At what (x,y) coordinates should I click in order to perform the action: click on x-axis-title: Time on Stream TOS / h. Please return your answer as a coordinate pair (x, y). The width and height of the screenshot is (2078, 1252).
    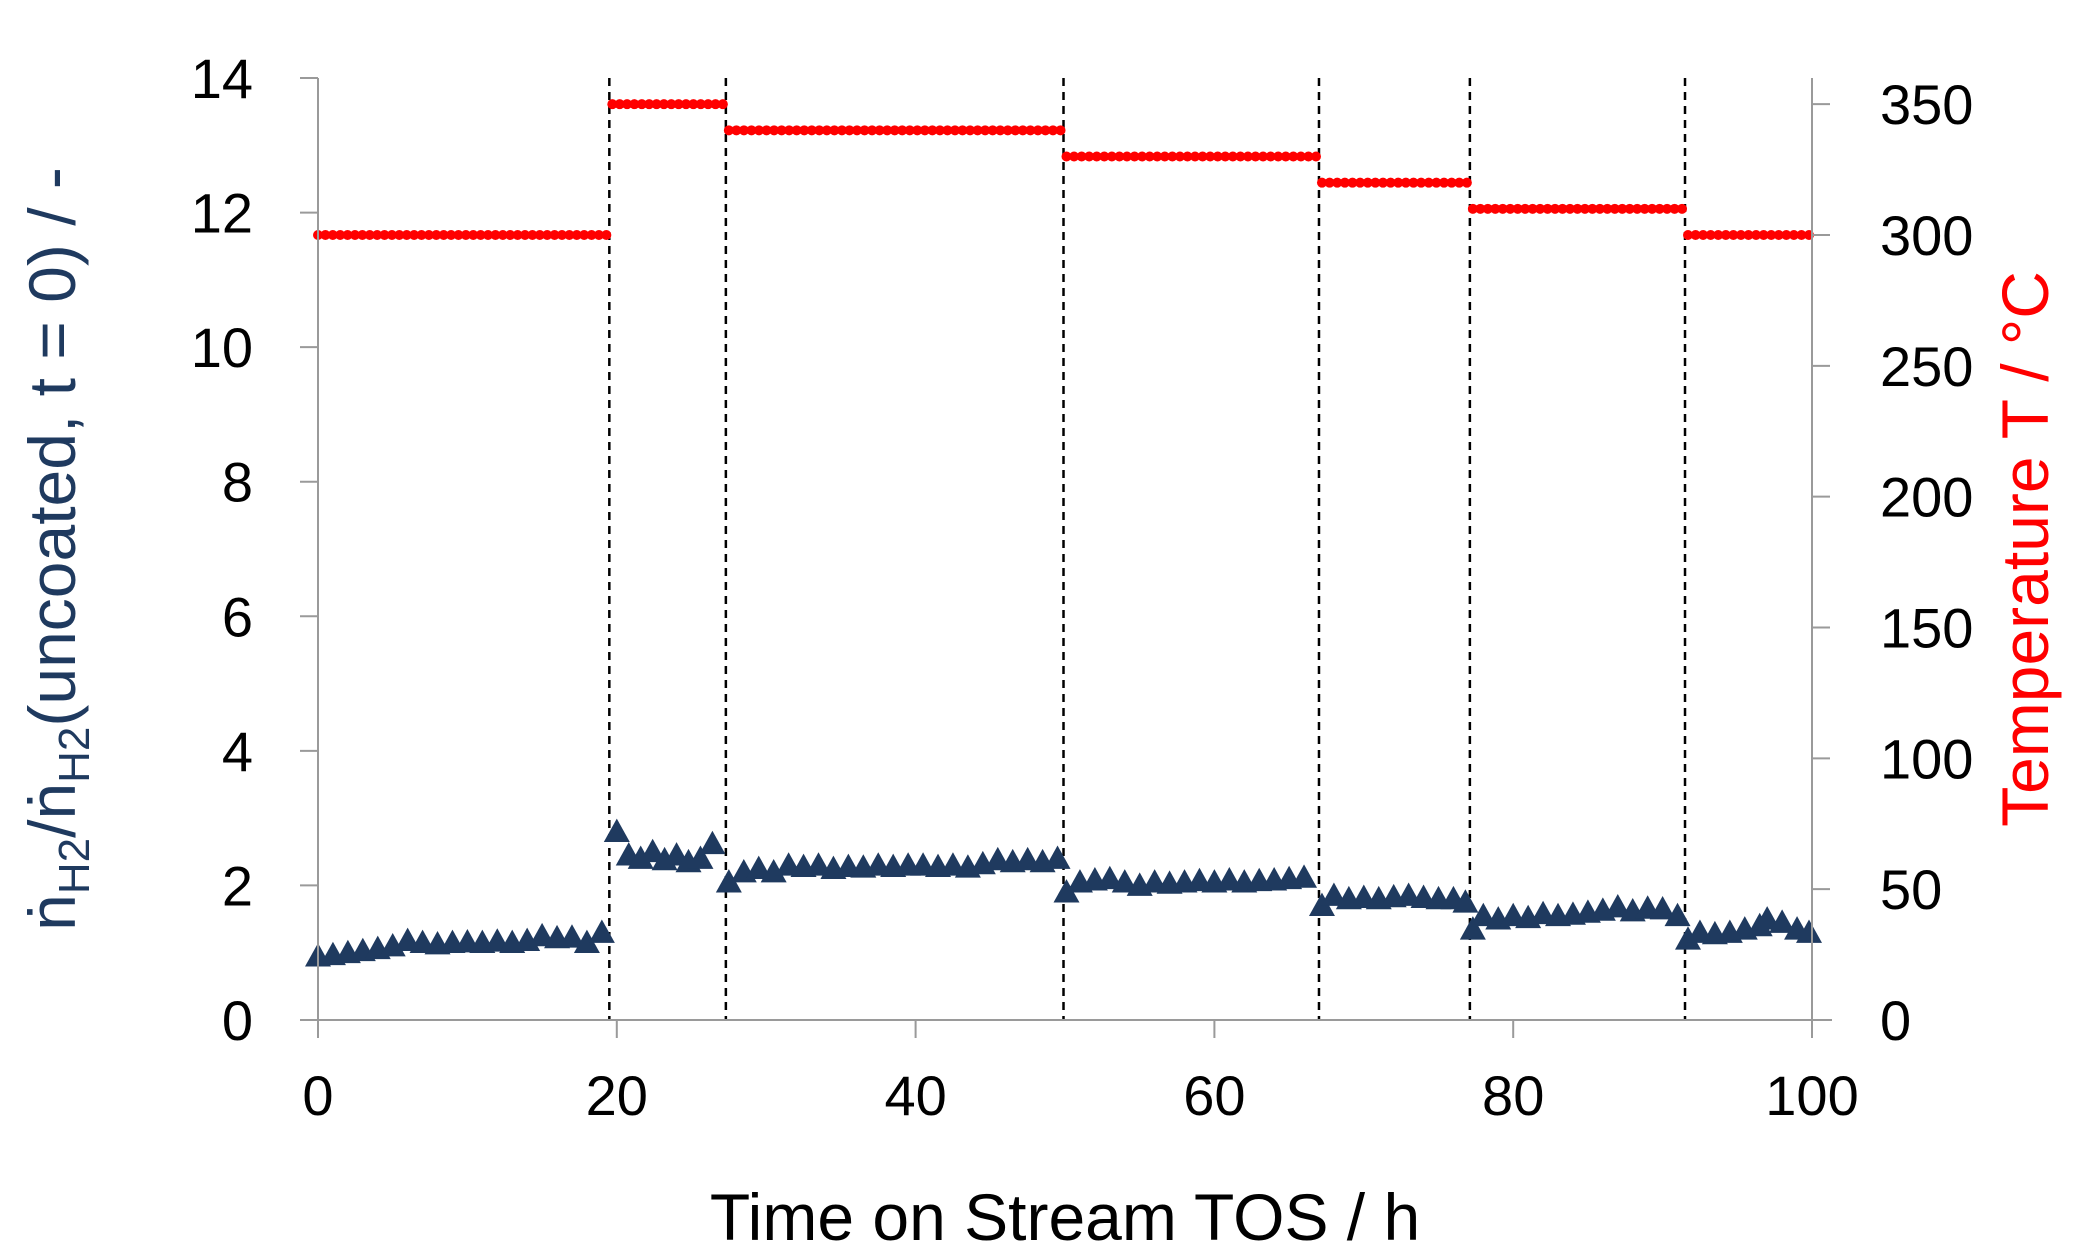
    Looking at the image, I should click on (1065, 1216).